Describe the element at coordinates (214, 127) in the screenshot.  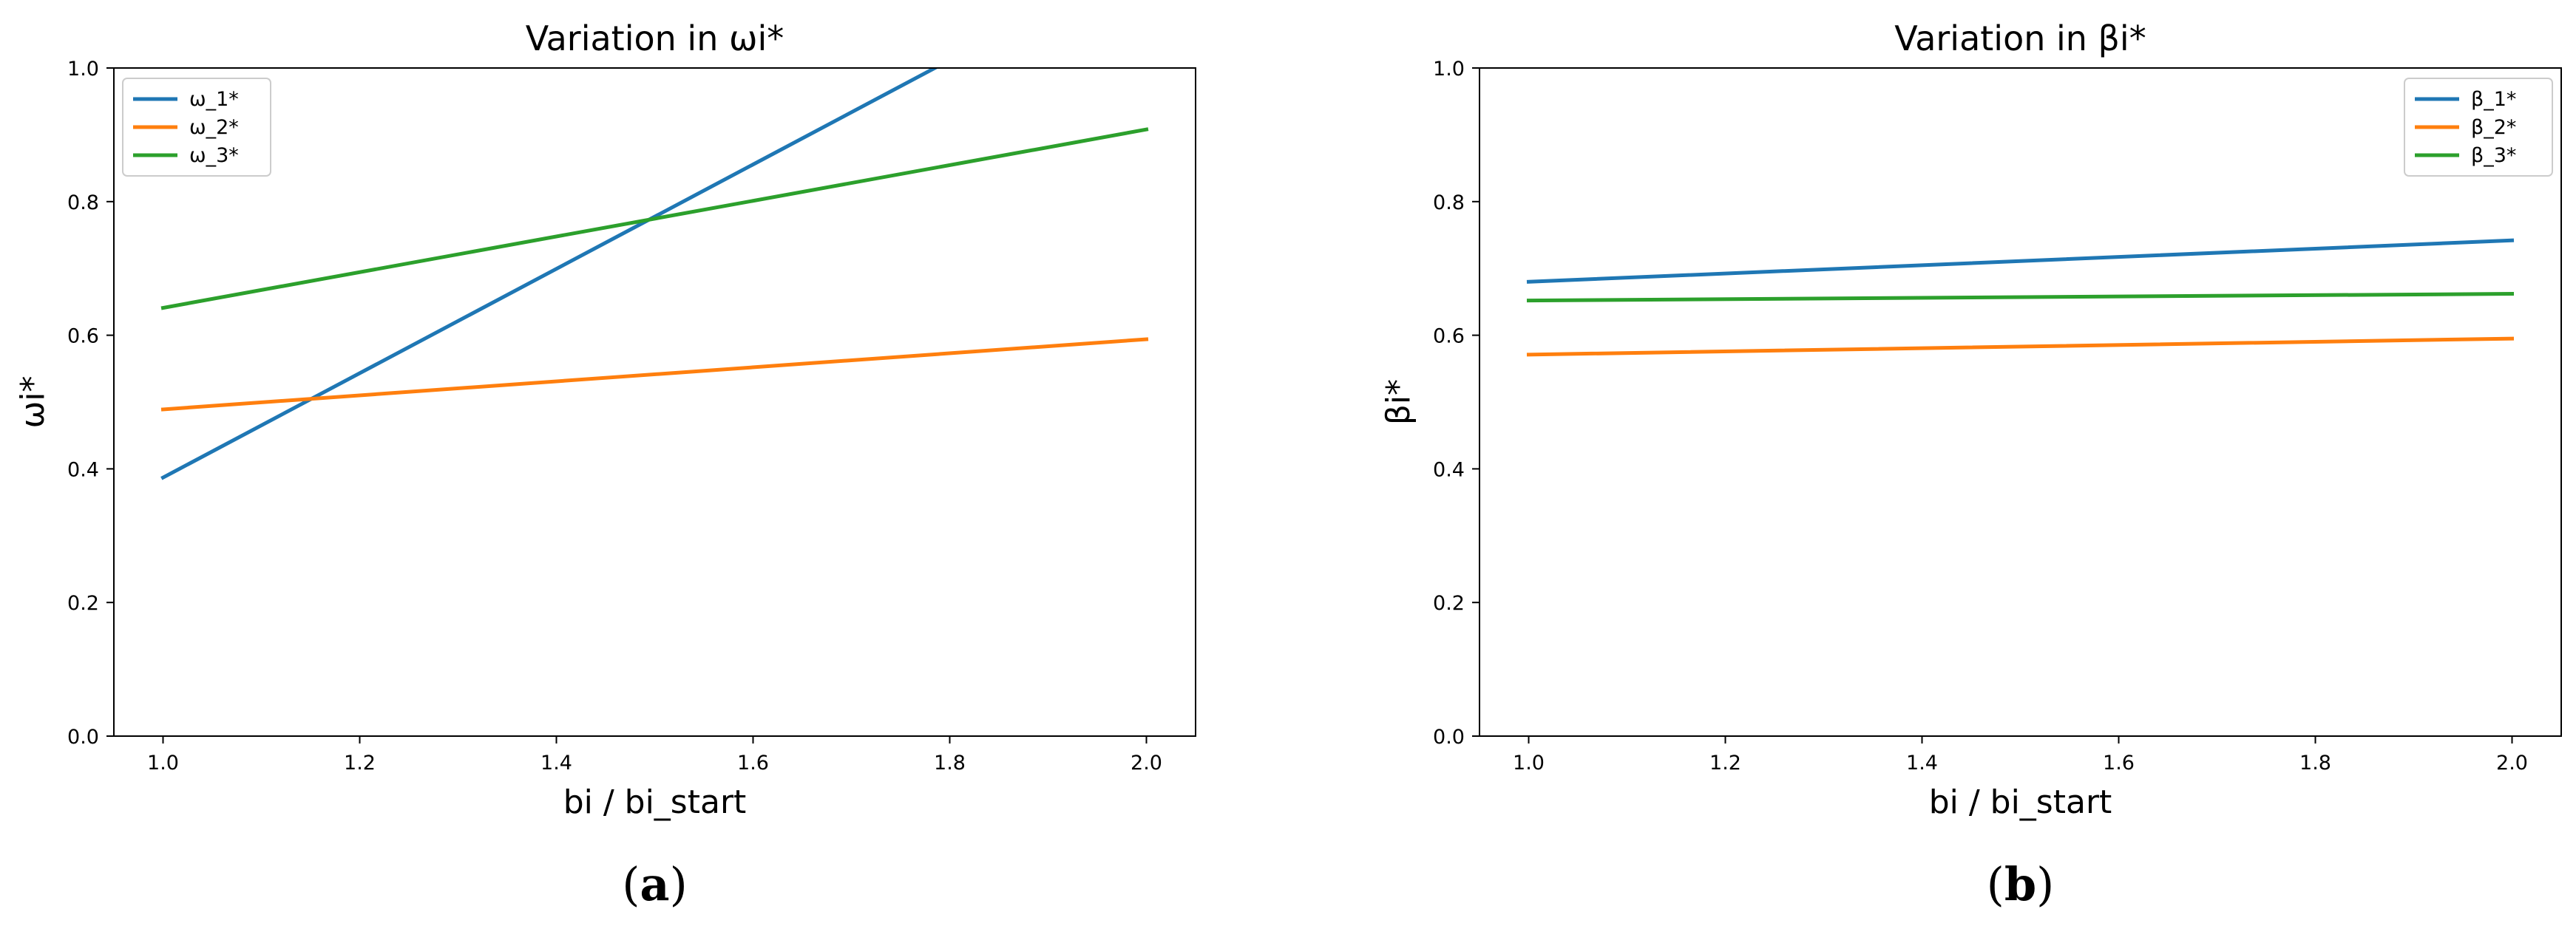
I see `legend-label: ω_2*` at that location.